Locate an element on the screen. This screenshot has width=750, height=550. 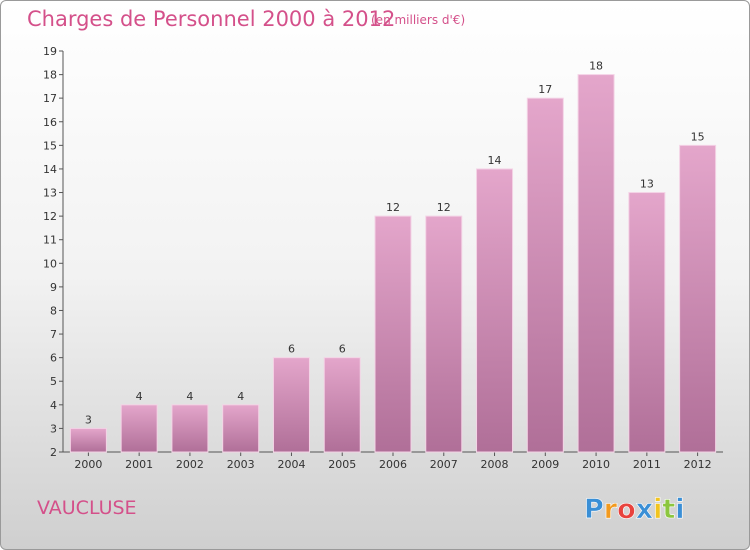
data-label: 13 is located at coordinates (647, 184).